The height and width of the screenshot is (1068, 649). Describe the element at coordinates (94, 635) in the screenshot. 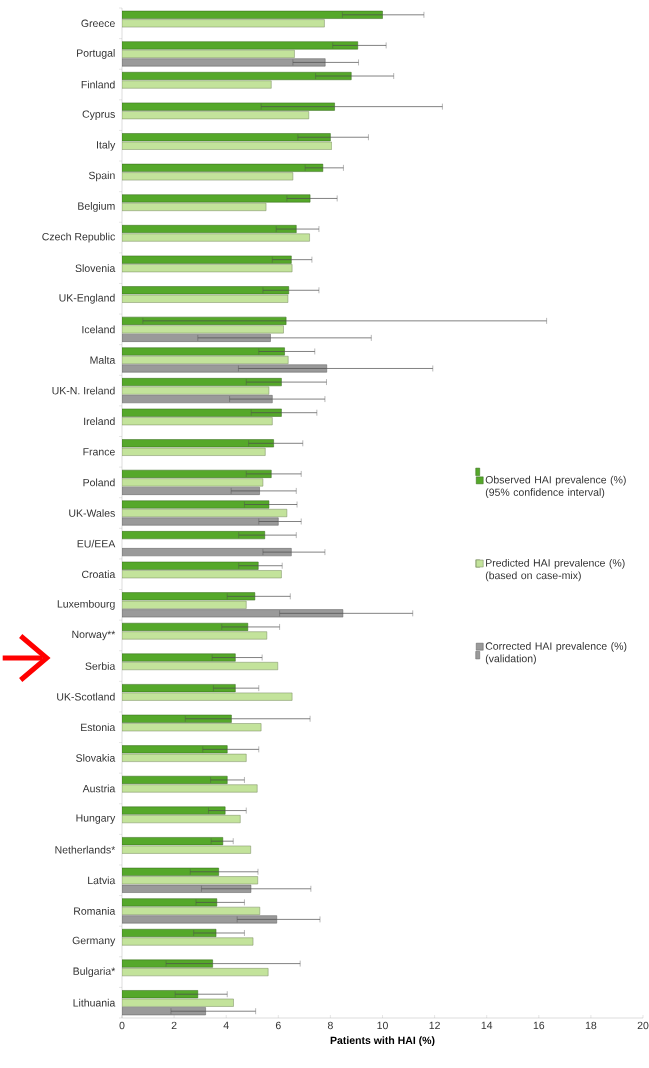

I see `y-tick-label: Norway**` at that location.